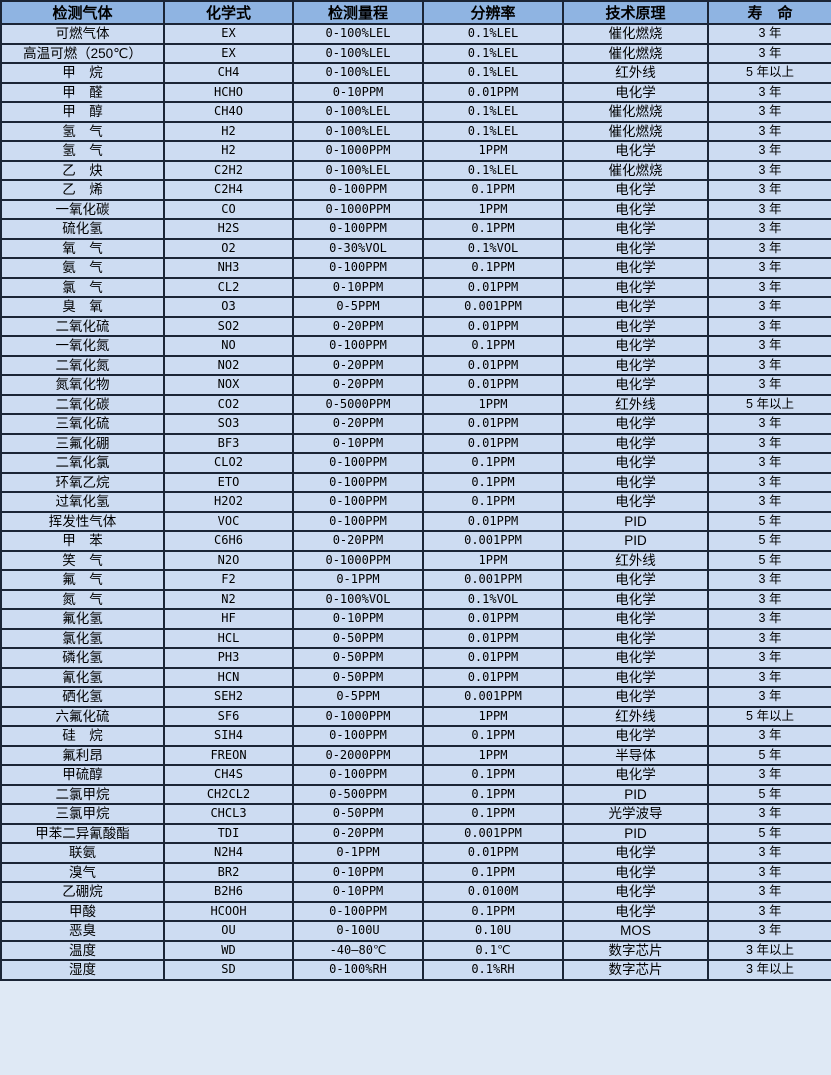 The width and height of the screenshot is (831, 1075). I want to click on cell-gas-name: 氯 气, so click(82, 287).